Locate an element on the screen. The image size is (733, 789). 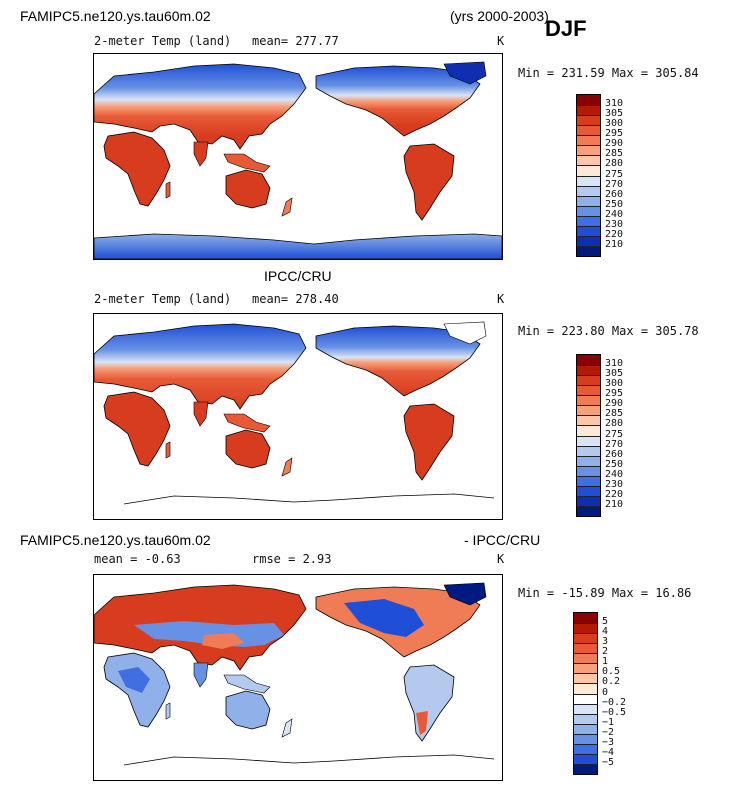
colorbar-tick-label: 280 is located at coordinates (614, 424).